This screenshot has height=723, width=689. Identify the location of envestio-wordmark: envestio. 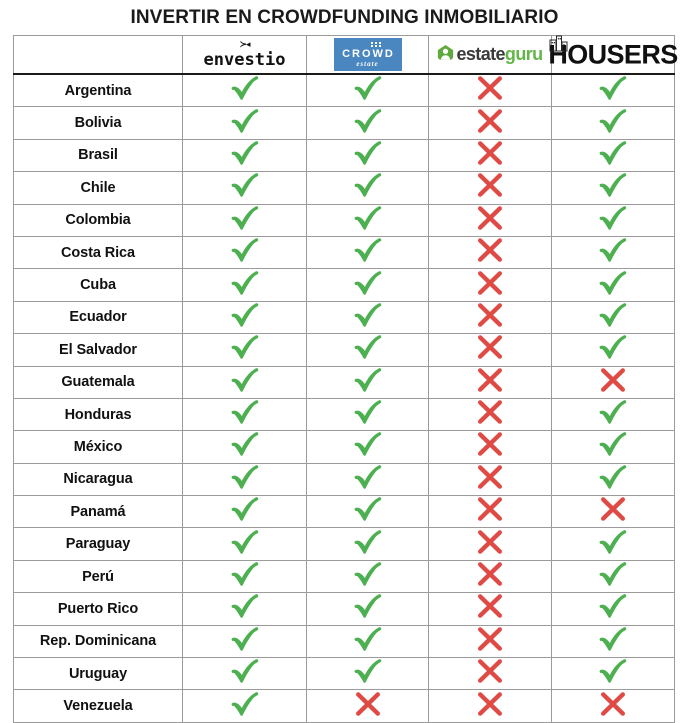
(244, 59).